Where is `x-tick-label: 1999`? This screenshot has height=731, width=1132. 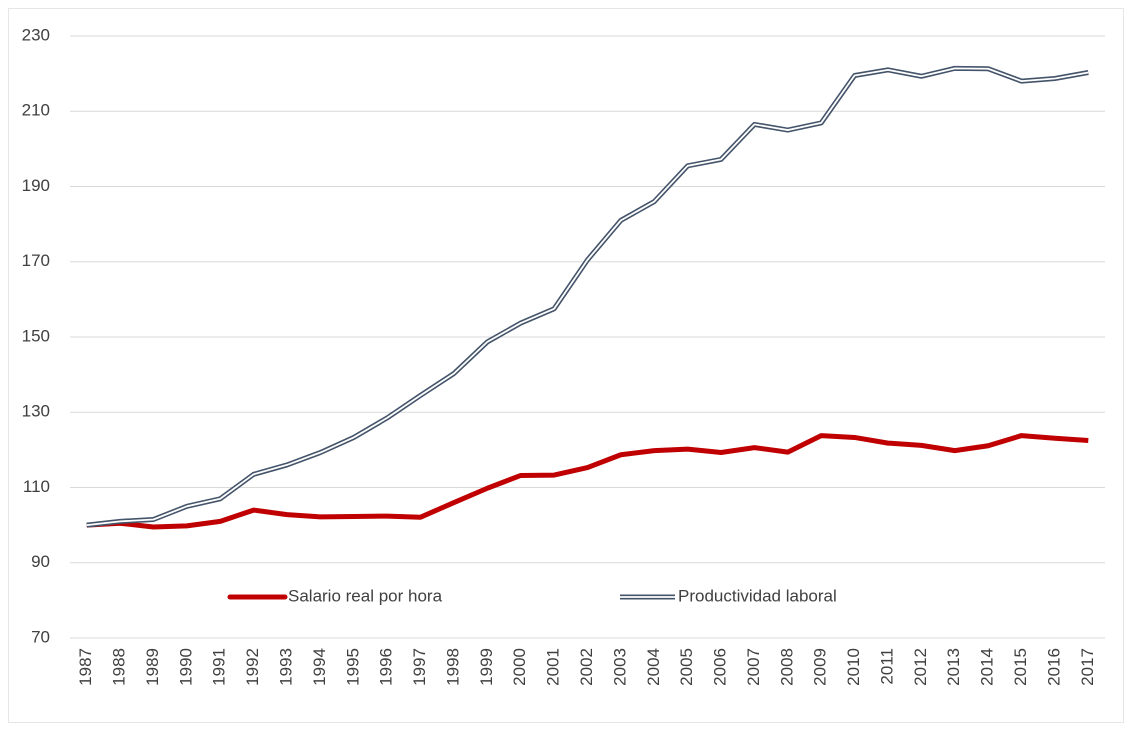
x-tick-label: 1999 is located at coordinates (486, 667).